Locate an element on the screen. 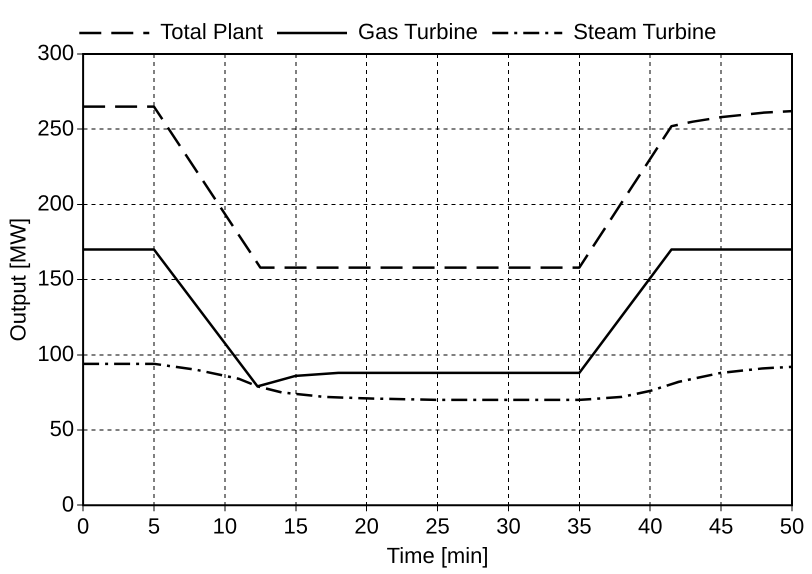  x-tick-label: 10 is located at coordinates (225, 525).